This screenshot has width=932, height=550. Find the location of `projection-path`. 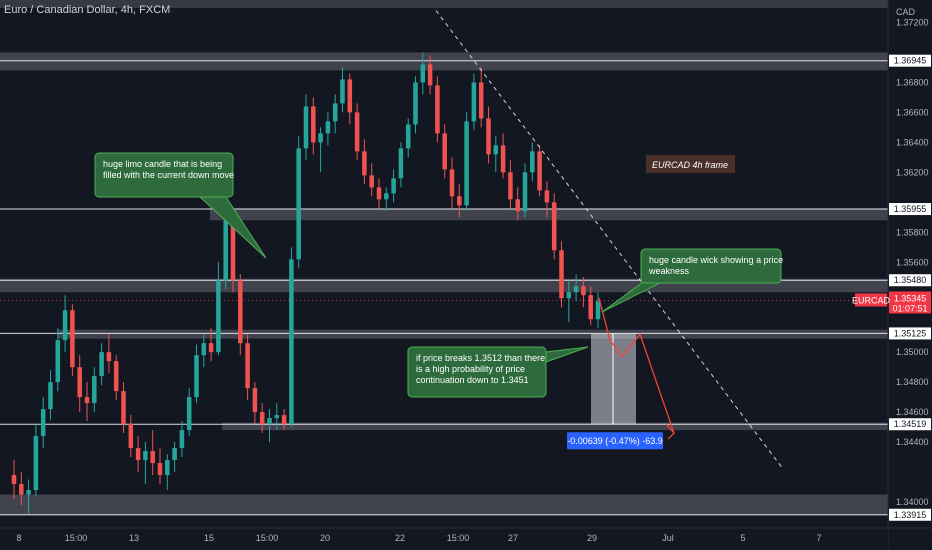

projection-path is located at coordinates (636, 366).